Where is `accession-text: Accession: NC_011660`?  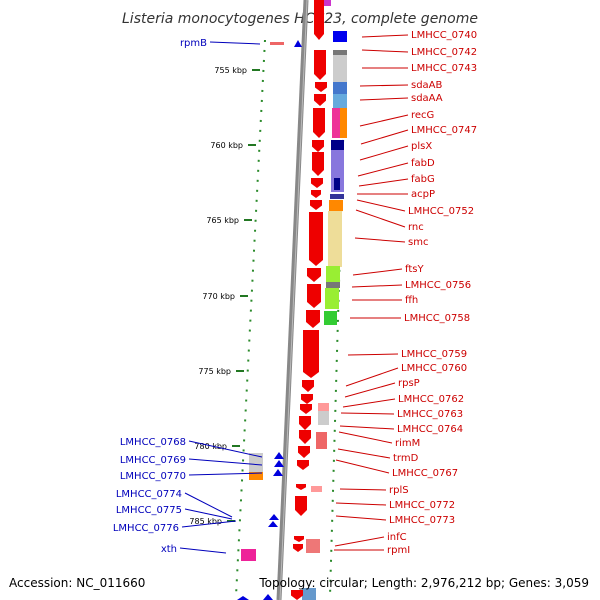 accession-text: Accession: NC_011660 is located at coordinates (77, 583).